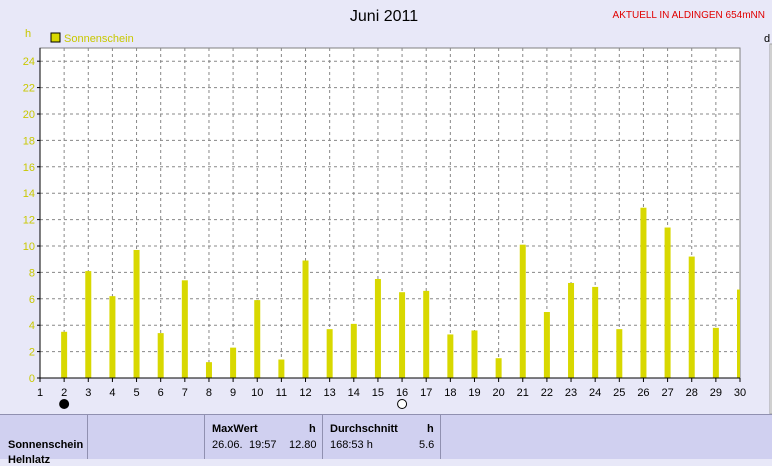 This screenshot has width=772, height=466. What do you see at coordinates (689, 15) in the screenshot?
I see `station-label: AKTUELL IN ALDINGEN 654mNN` at bounding box center [689, 15].